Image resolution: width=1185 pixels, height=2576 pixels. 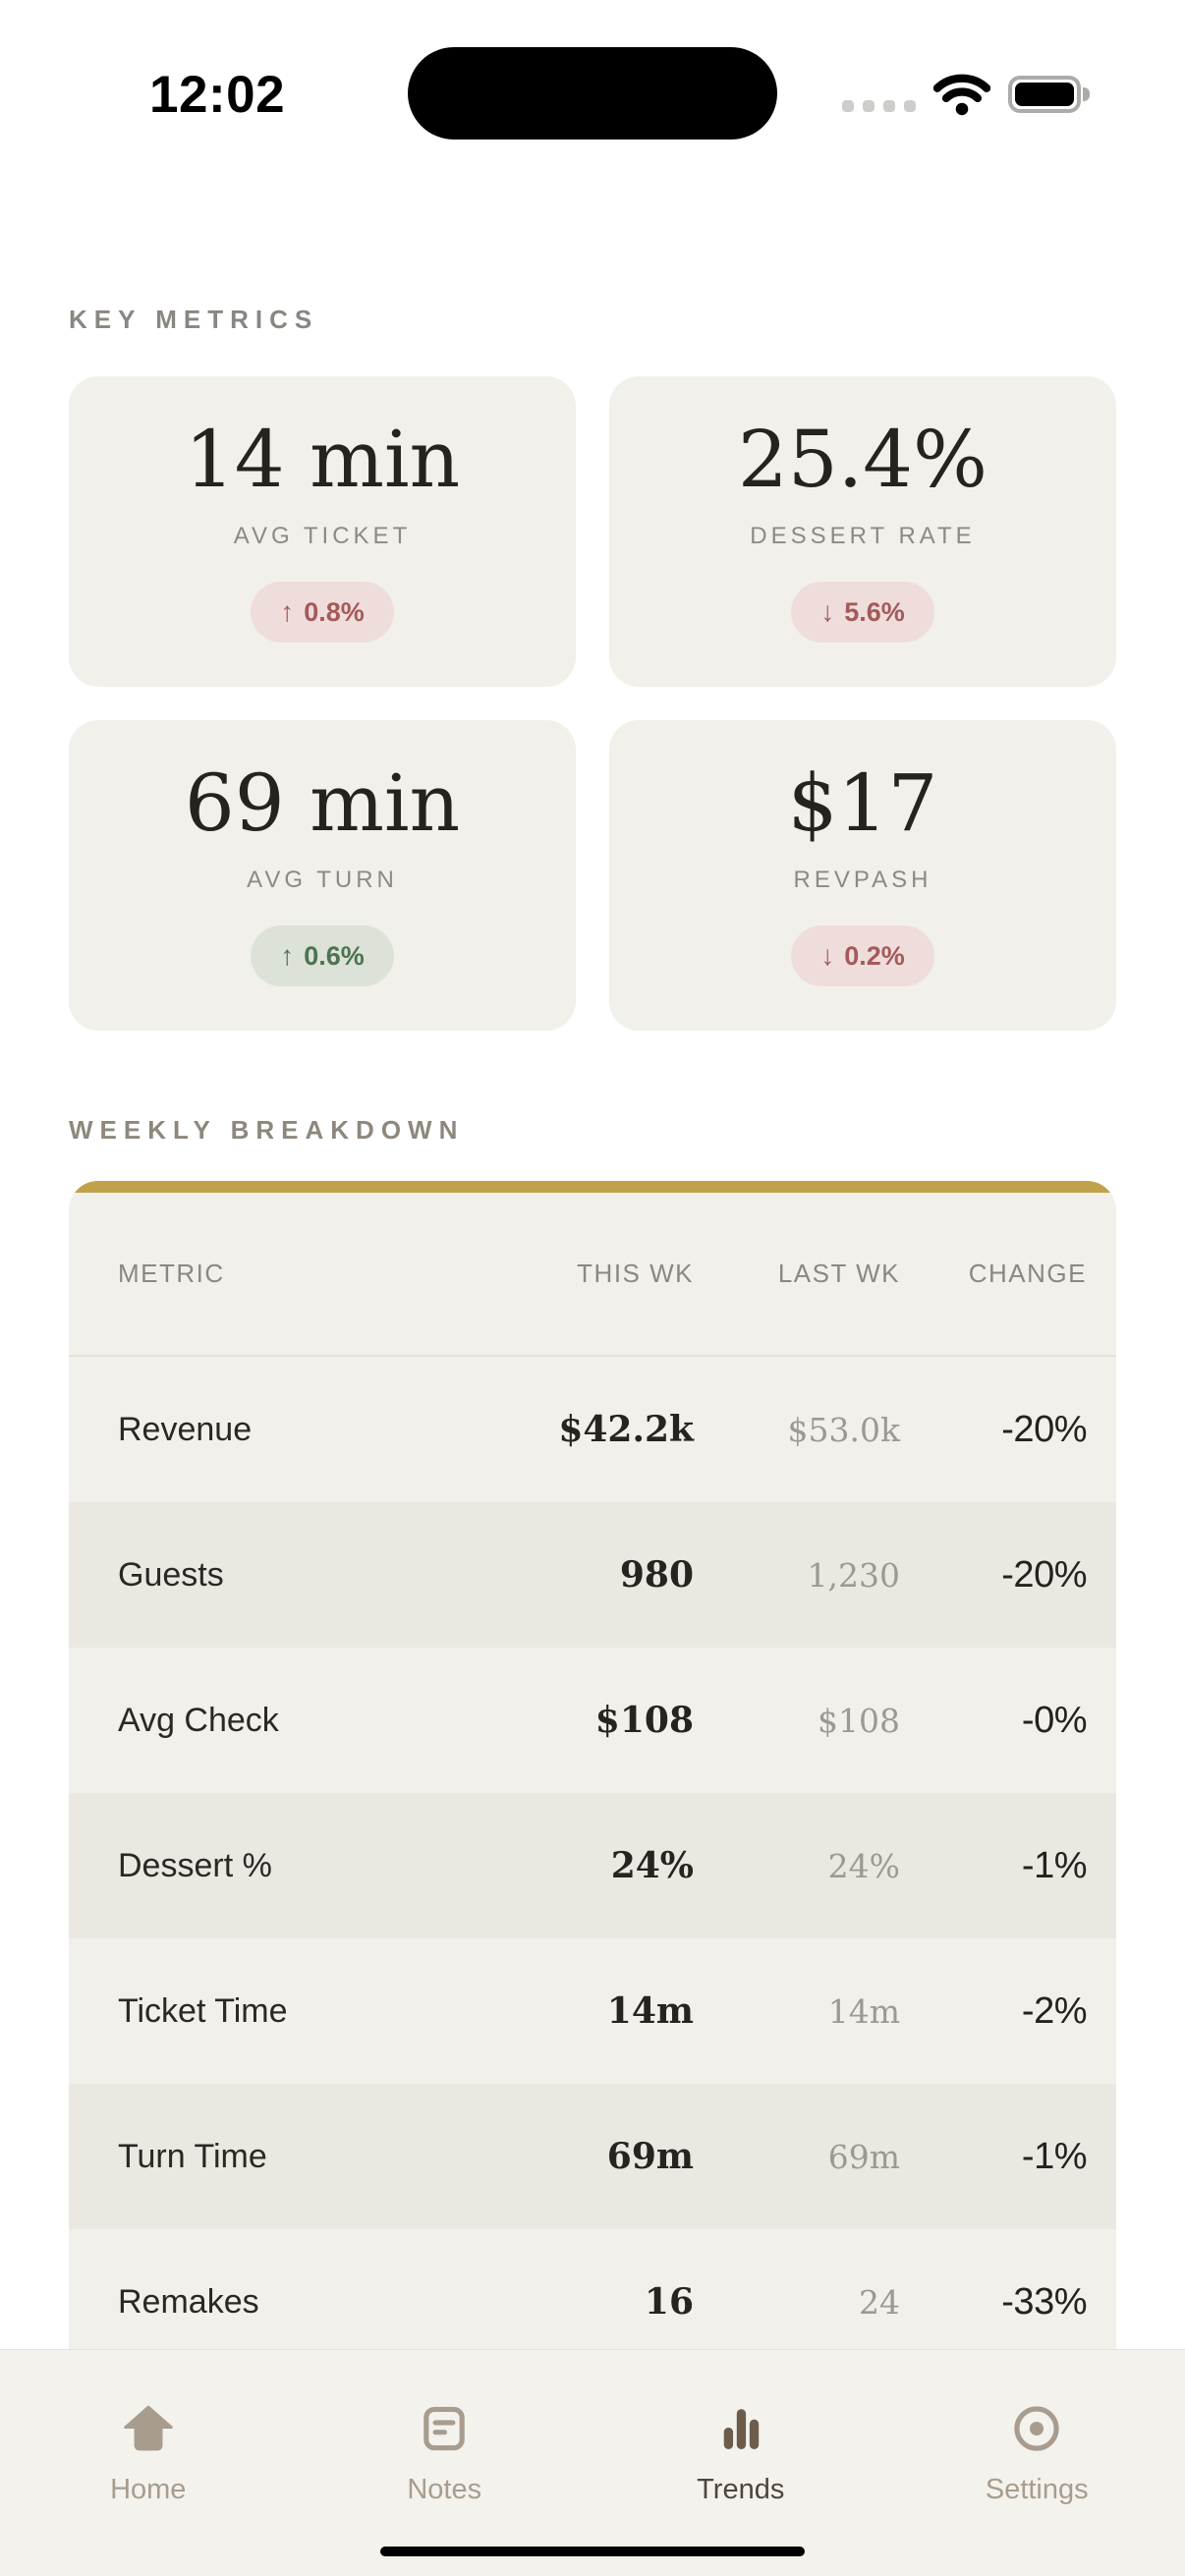 I want to click on cellular-signal-icon, so click(x=879, y=106).